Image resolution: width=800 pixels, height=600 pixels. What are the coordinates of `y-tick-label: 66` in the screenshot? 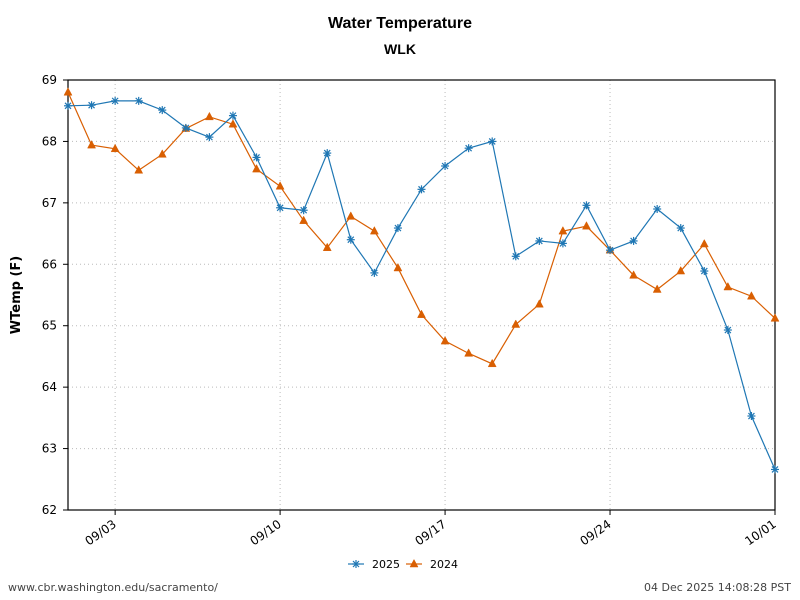 It's located at (49, 264).